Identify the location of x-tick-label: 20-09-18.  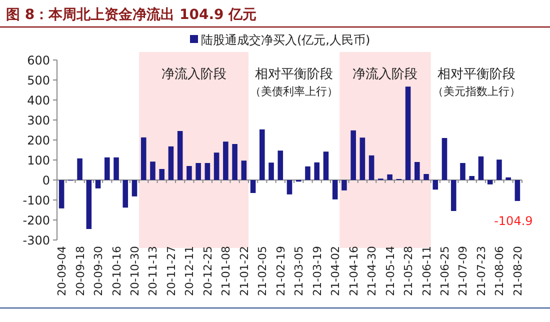
(80, 271).